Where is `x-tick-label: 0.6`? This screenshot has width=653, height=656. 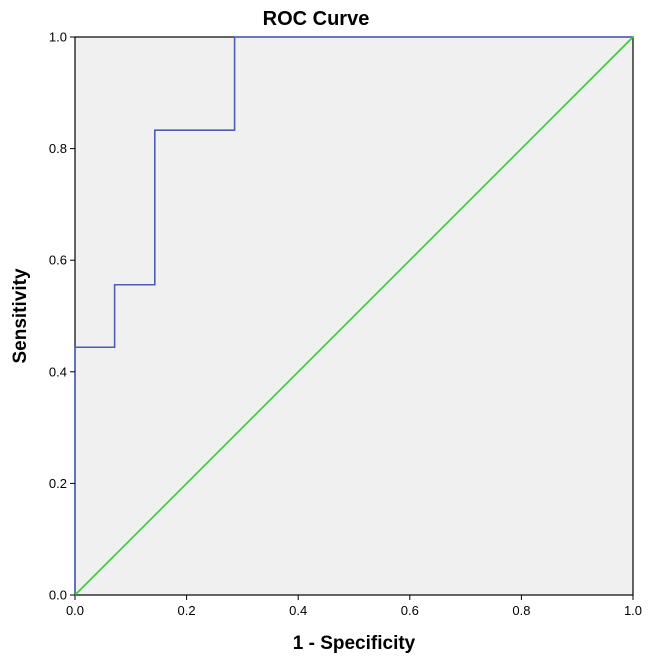 x-tick-label: 0.6 is located at coordinates (410, 610).